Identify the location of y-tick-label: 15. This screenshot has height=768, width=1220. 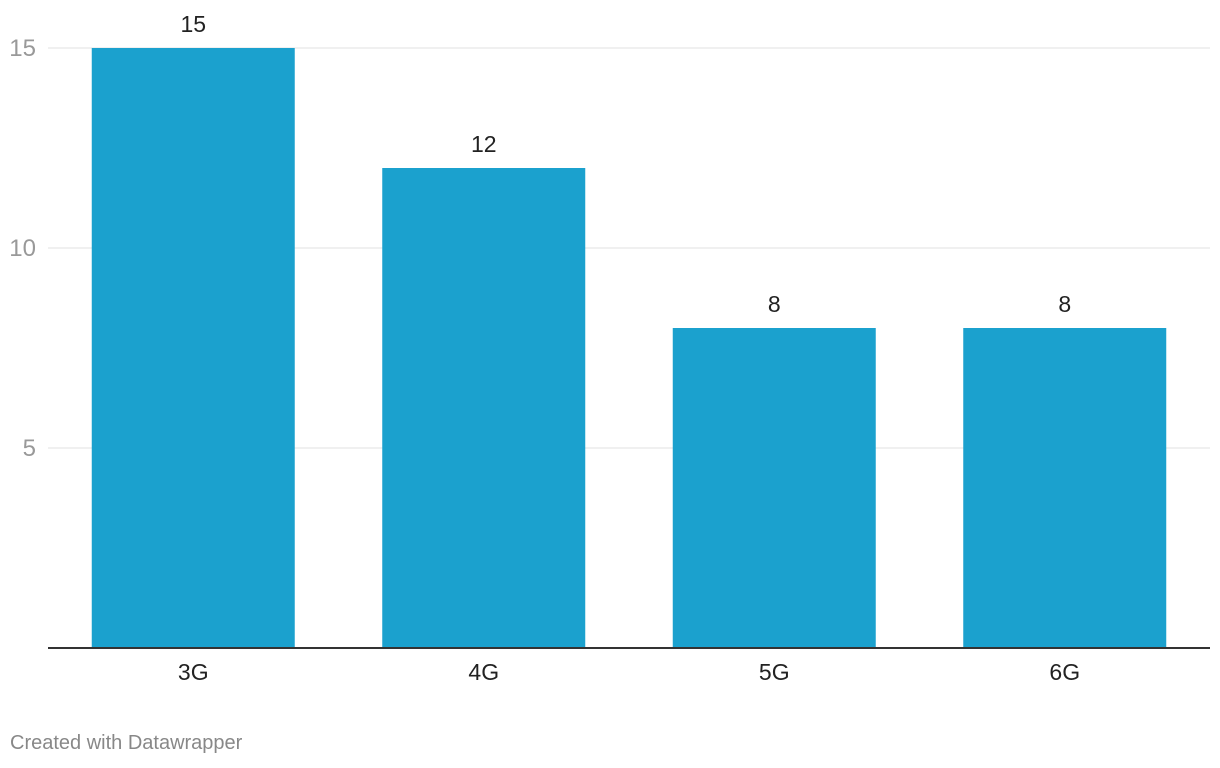
(22, 48).